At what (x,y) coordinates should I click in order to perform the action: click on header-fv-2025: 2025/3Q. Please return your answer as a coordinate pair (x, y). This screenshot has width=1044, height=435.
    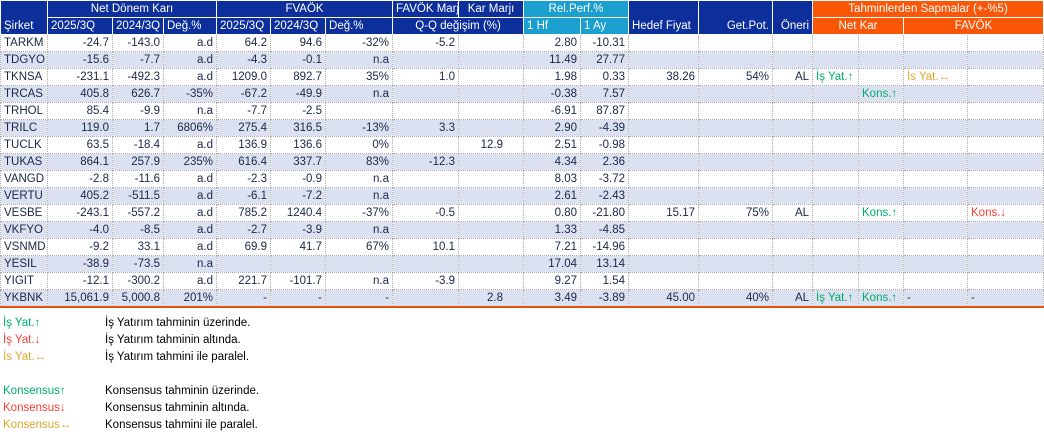
    Looking at the image, I should click on (244, 26).